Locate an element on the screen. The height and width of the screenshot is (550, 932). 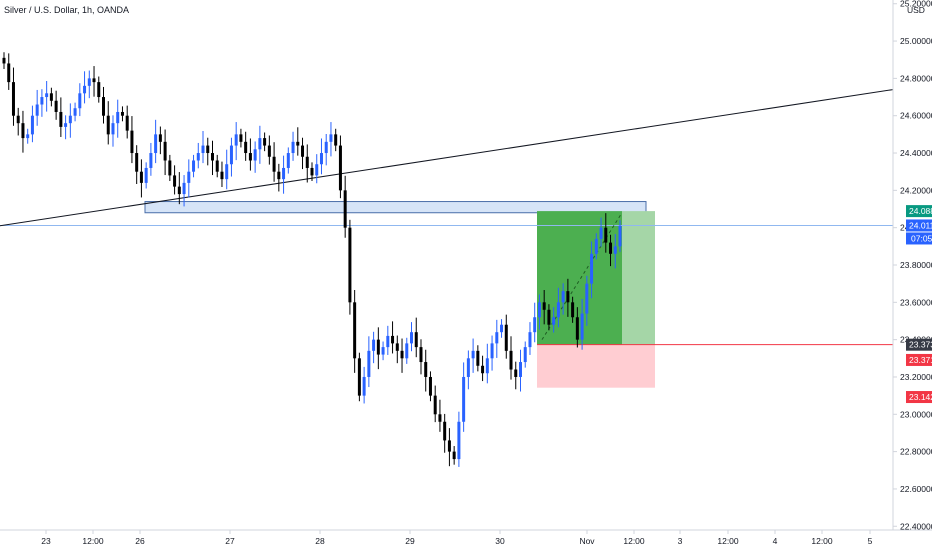
price-tick-label: 25.00000 is located at coordinates (916, 41).